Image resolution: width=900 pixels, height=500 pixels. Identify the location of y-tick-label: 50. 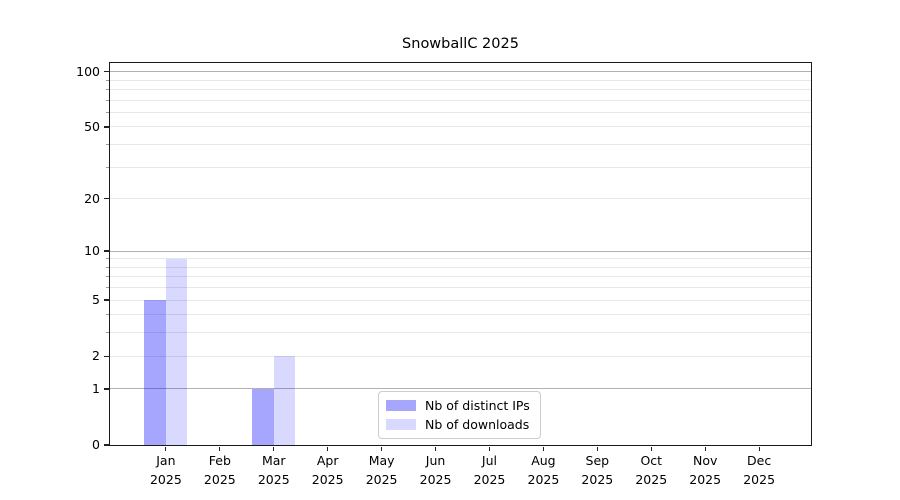
(92, 126).